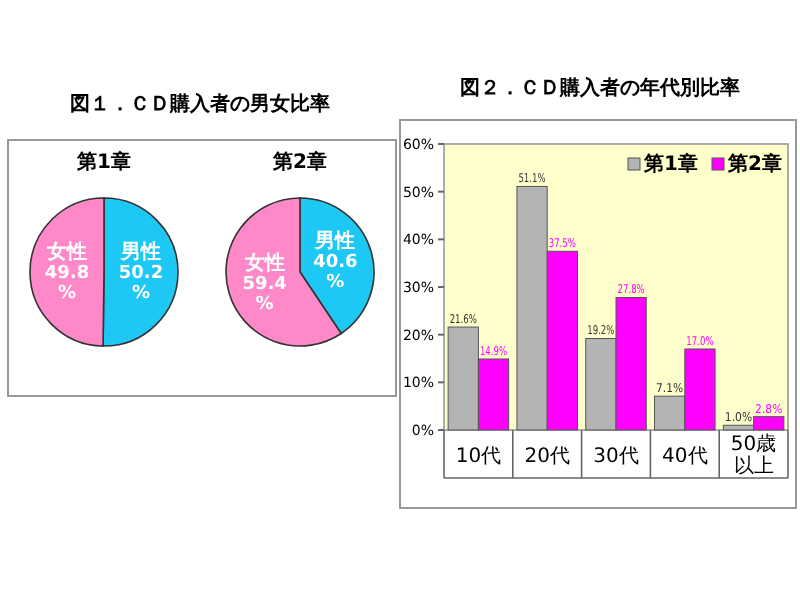 This screenshot has width=800, height=600. Describe the element at coordinates (141, 284) in the screenshot. I see `data-label: 50.2 %` at that location.